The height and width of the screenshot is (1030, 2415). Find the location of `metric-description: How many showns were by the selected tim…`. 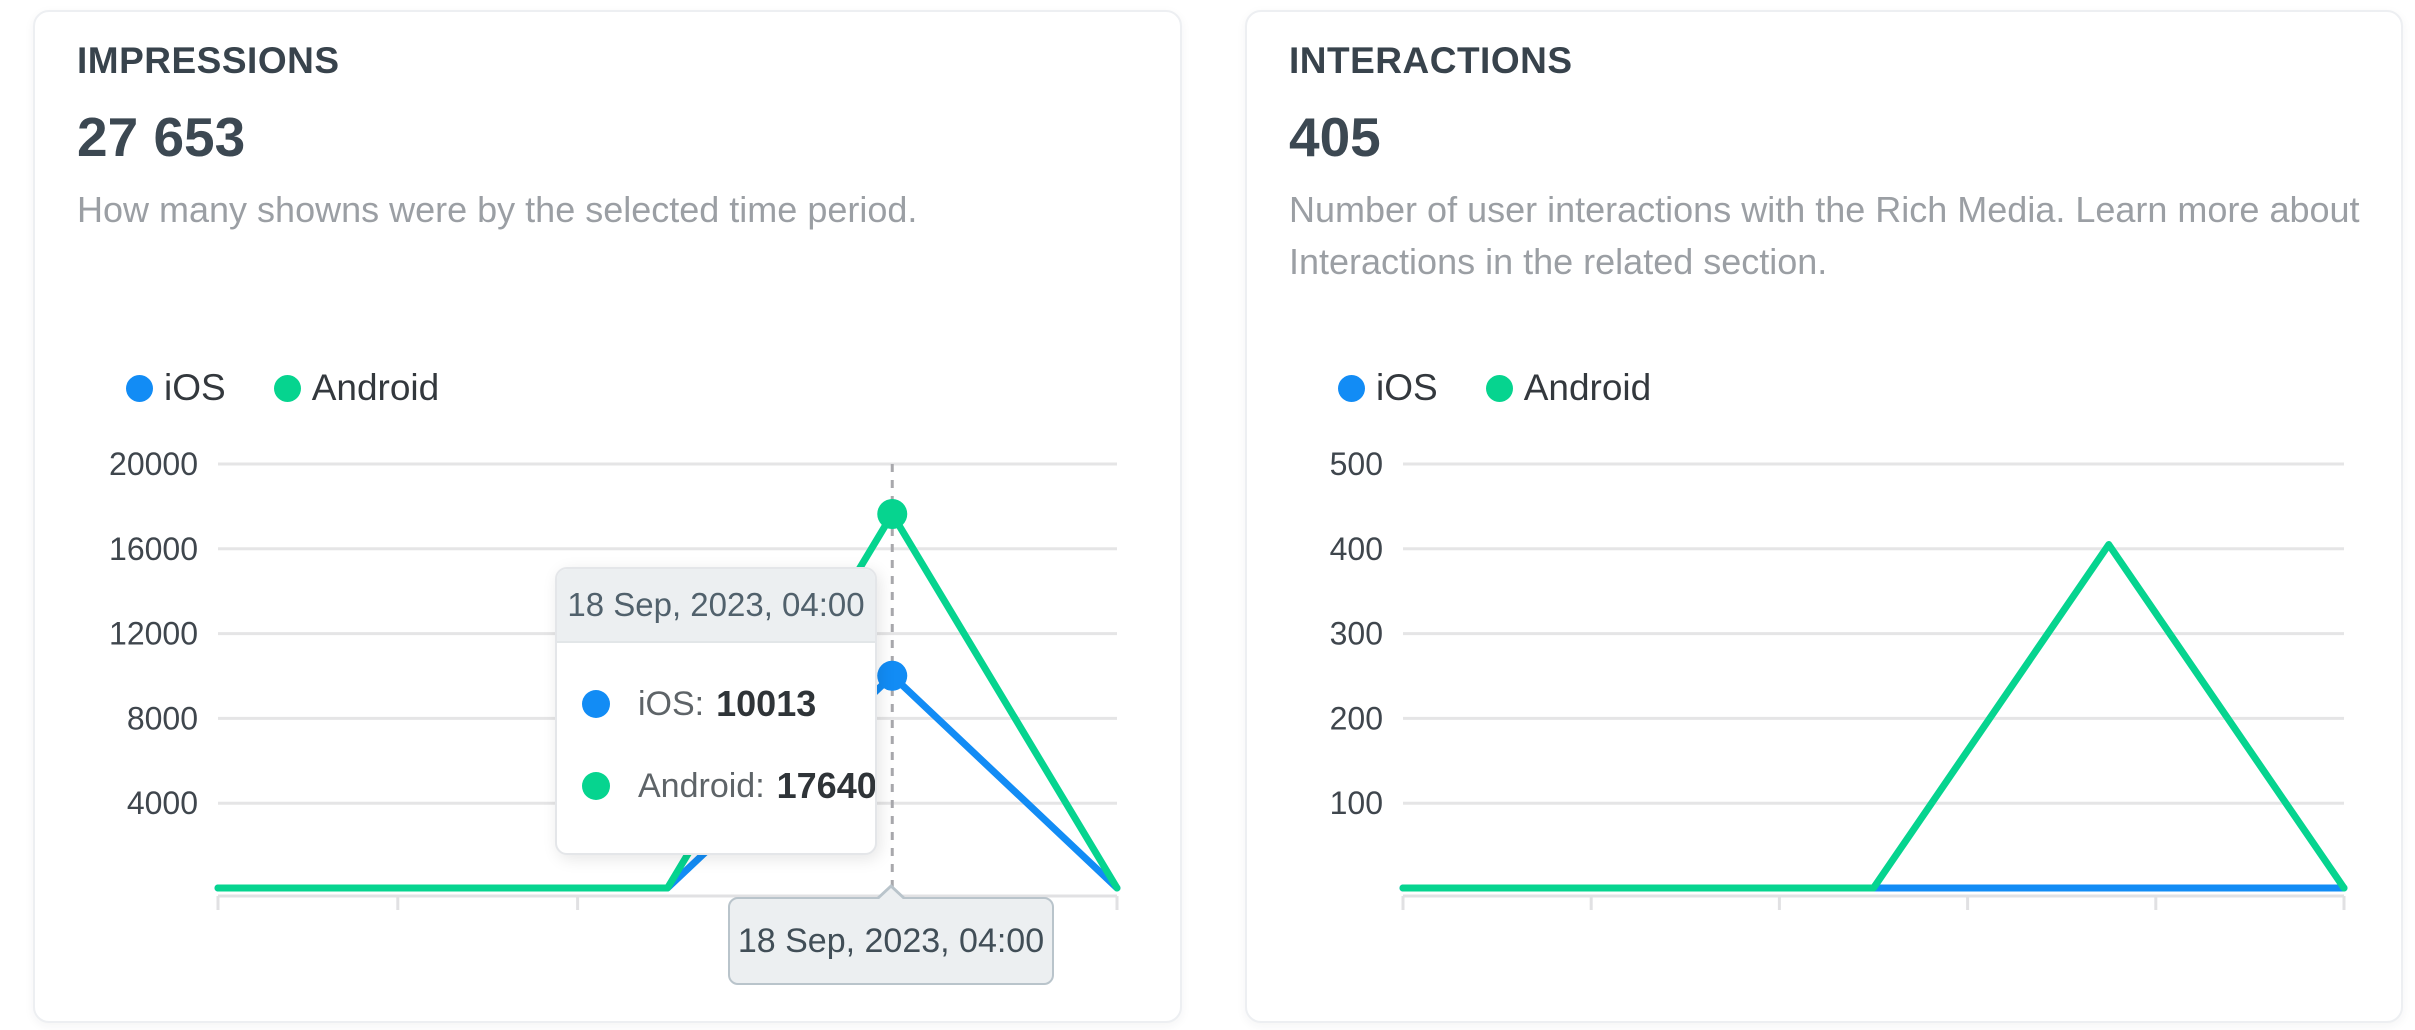

metric-description: How many showns were by the selected tim… is located at coordinates (497, 209).